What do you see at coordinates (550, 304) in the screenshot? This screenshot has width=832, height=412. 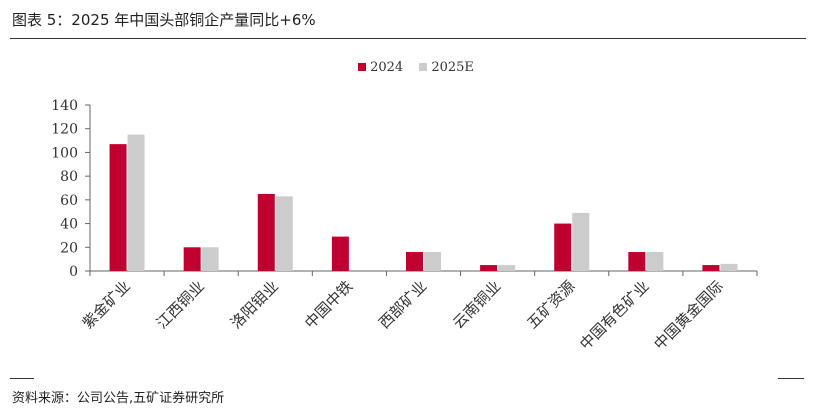 I see `x-category-label: 五矿资源` at bounding box center [550, 304].